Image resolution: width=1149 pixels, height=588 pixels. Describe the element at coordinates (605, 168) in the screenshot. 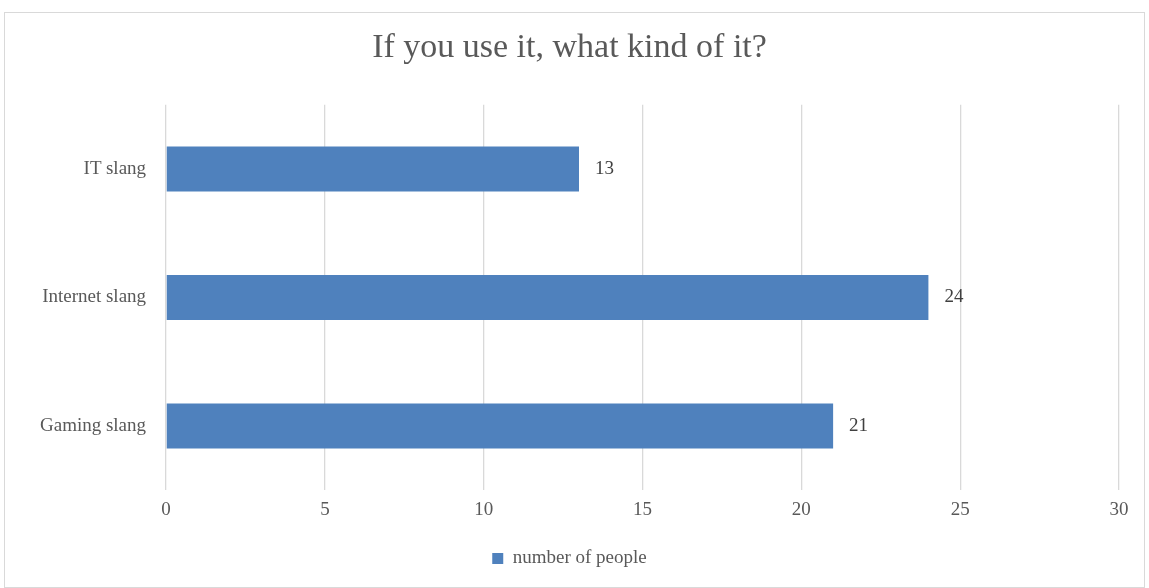

I see `data-label: 13` at that location.